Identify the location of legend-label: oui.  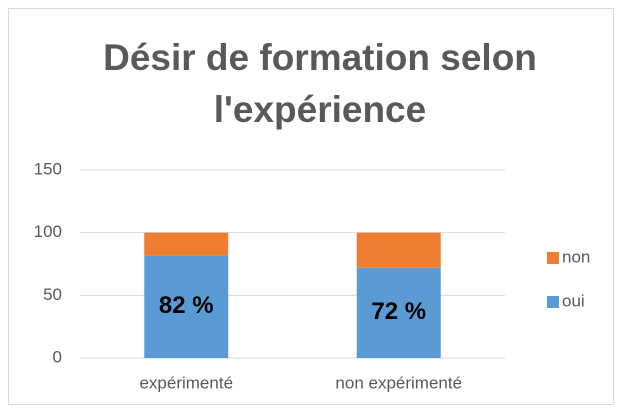
(573, 300).